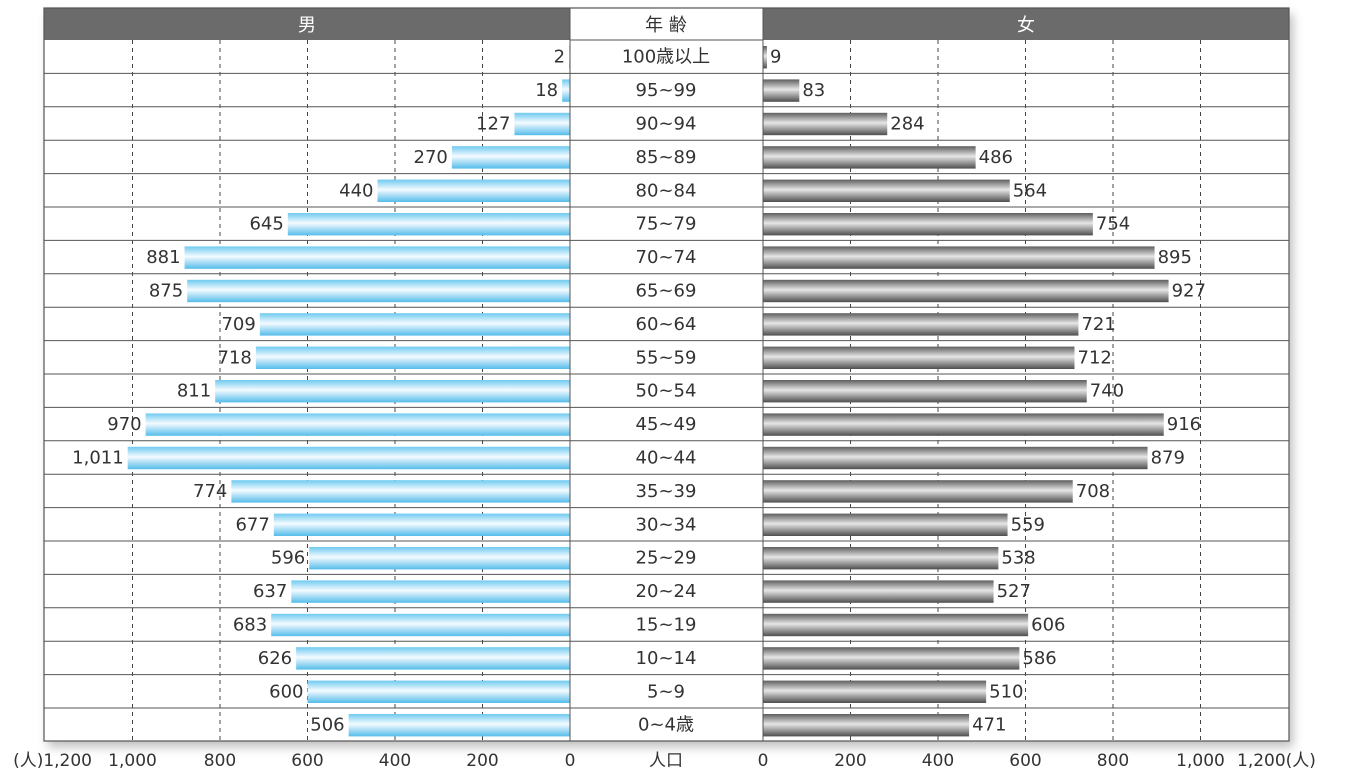 The width and height of the screenshot is (1351, 774). I want to click on male-value-label: 718, so click(235, 357).